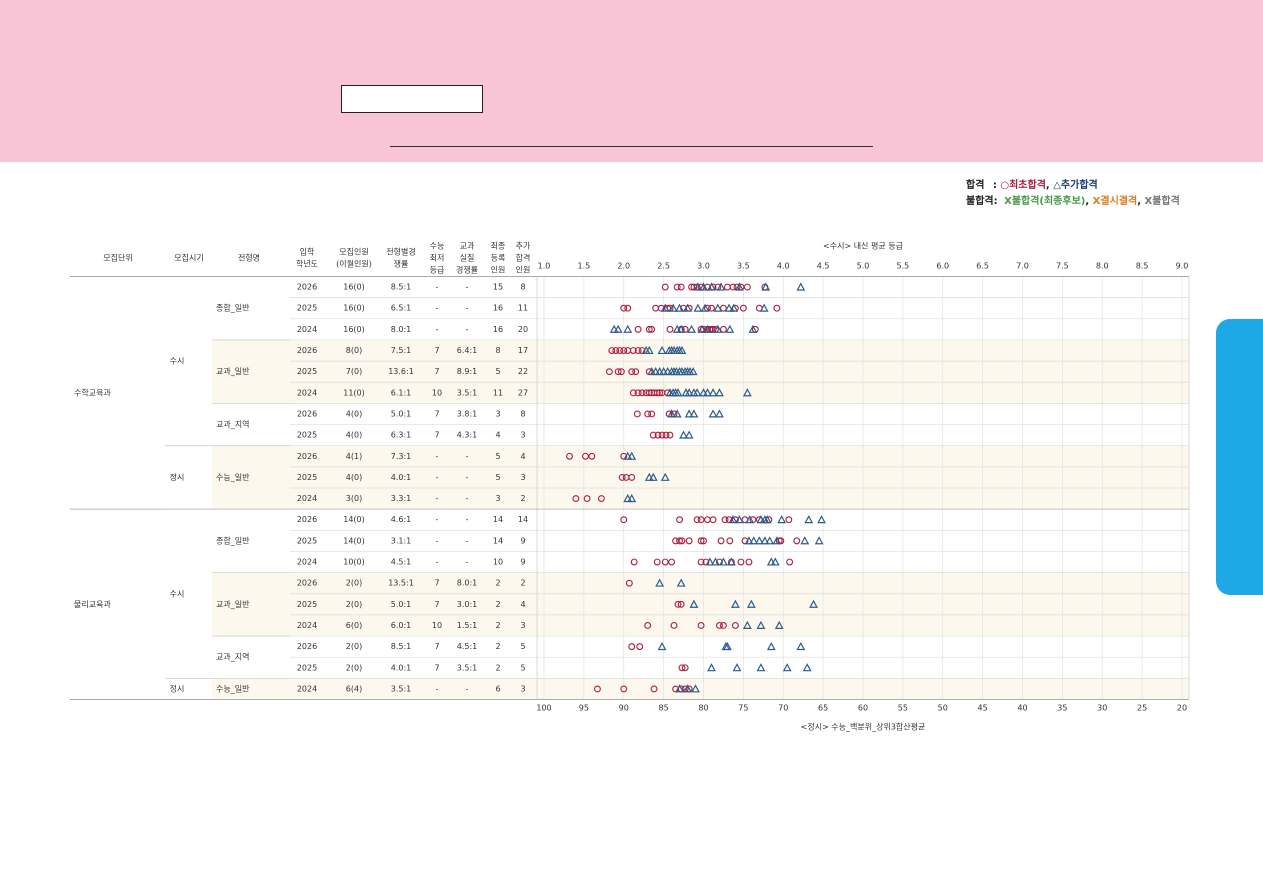  What do you see at coordinates (703, 708) in the screenshot?
I see `bottom-axis-tick: 80` at bounding box center [703, 708].